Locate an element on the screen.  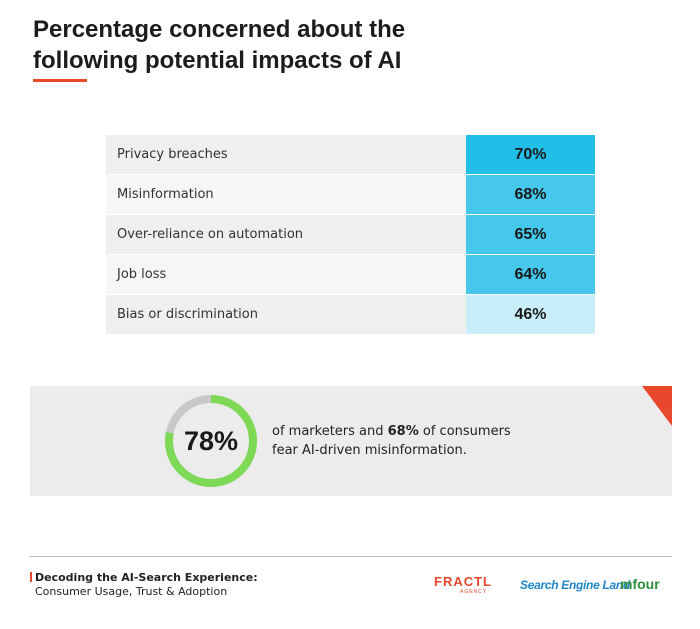
footer-title-line-1: Decoding the AI-Search Experience: is located at coordinates (146, 577).